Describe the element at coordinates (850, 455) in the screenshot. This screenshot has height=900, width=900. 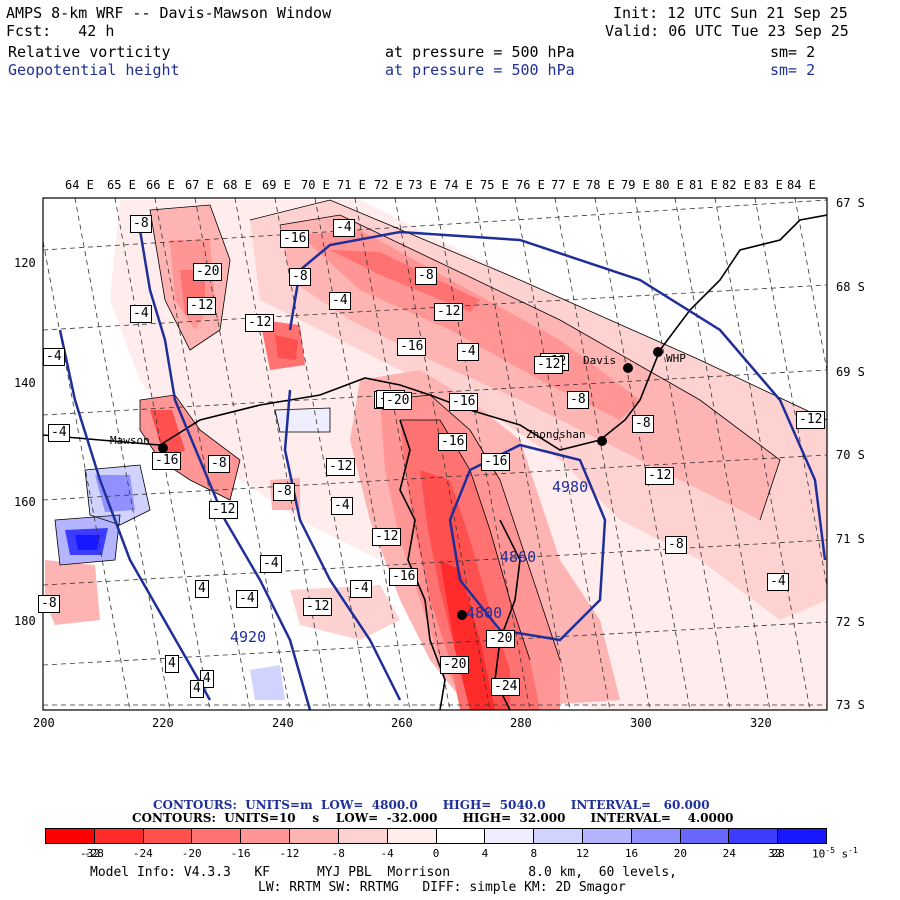
I see `lat-label: 70 S` at that location.